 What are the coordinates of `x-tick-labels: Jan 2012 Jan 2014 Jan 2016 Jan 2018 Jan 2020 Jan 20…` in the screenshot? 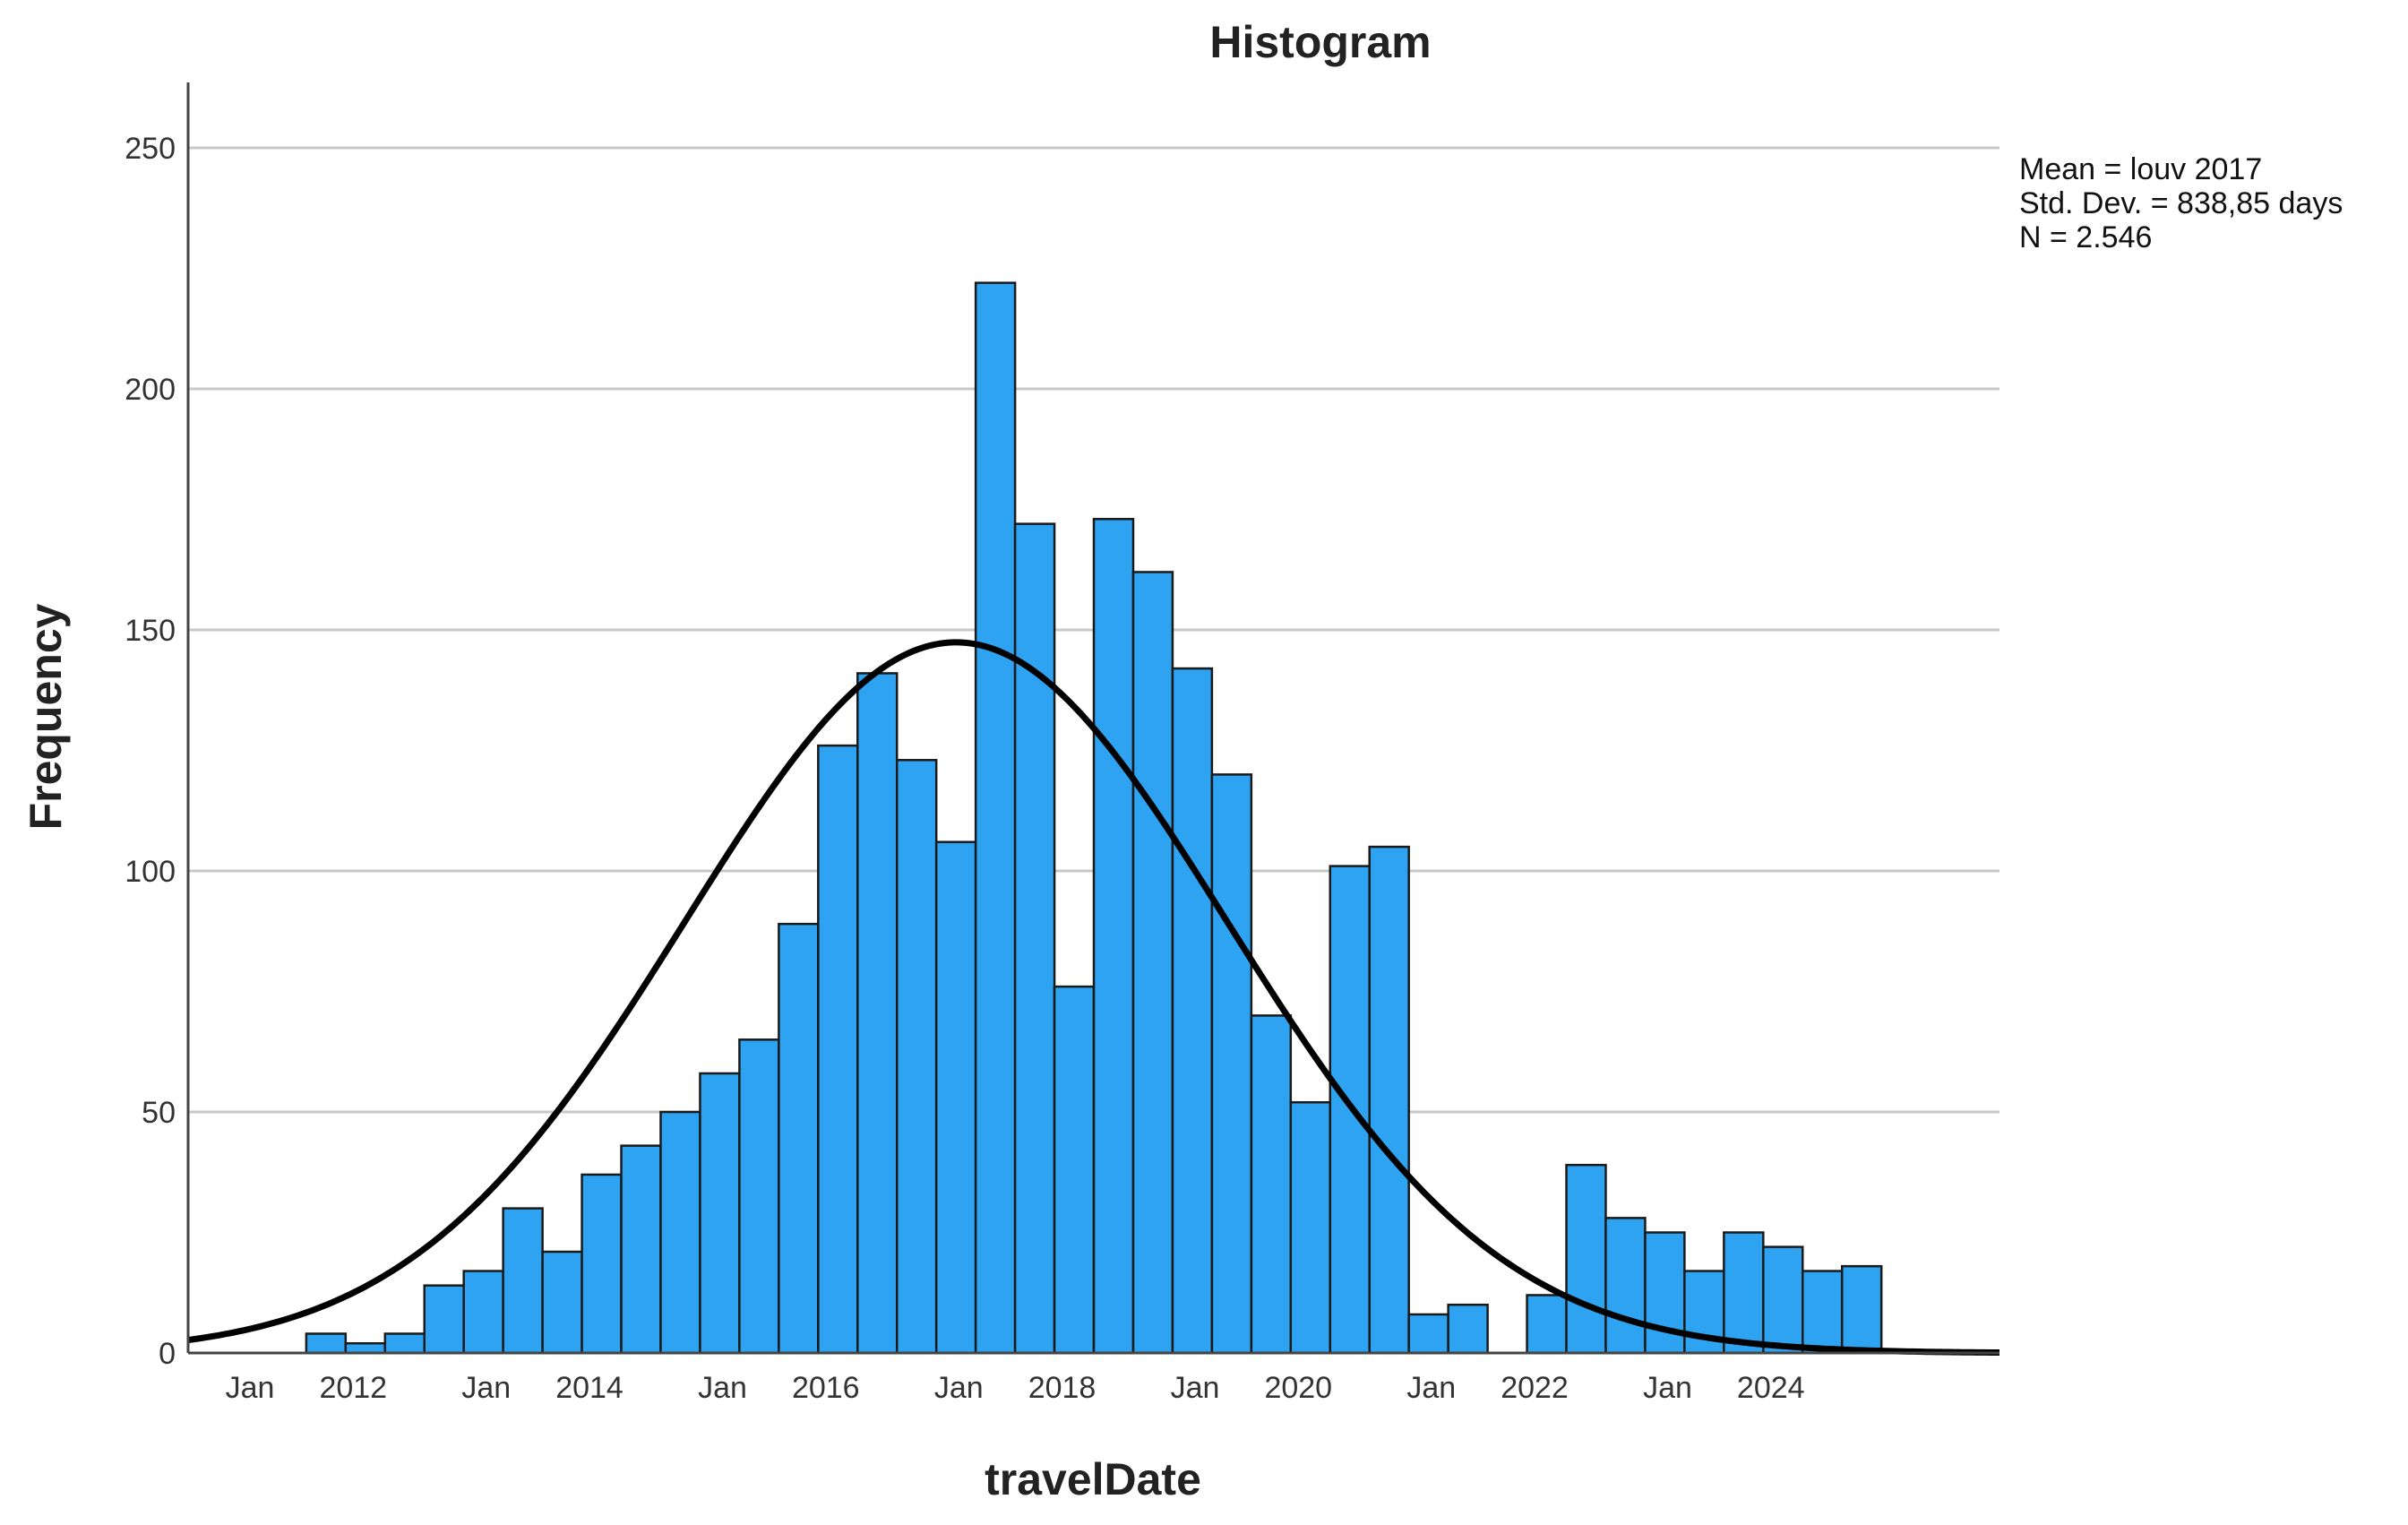 It's located at (1016, 1388).